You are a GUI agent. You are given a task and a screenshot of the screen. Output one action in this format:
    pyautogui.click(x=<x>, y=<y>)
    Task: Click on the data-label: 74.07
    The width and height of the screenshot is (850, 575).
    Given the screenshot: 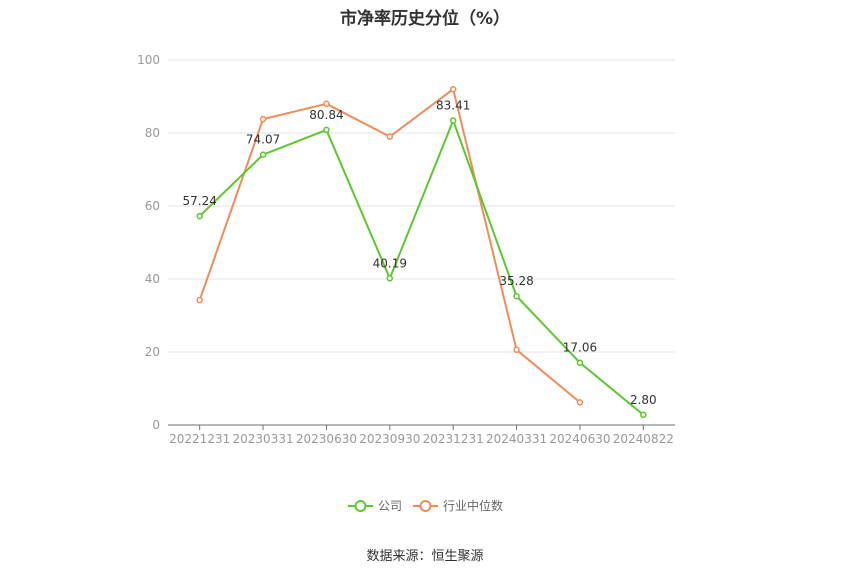 What is the action you would take?
    pyautogui.click(x=263, y=140)
    